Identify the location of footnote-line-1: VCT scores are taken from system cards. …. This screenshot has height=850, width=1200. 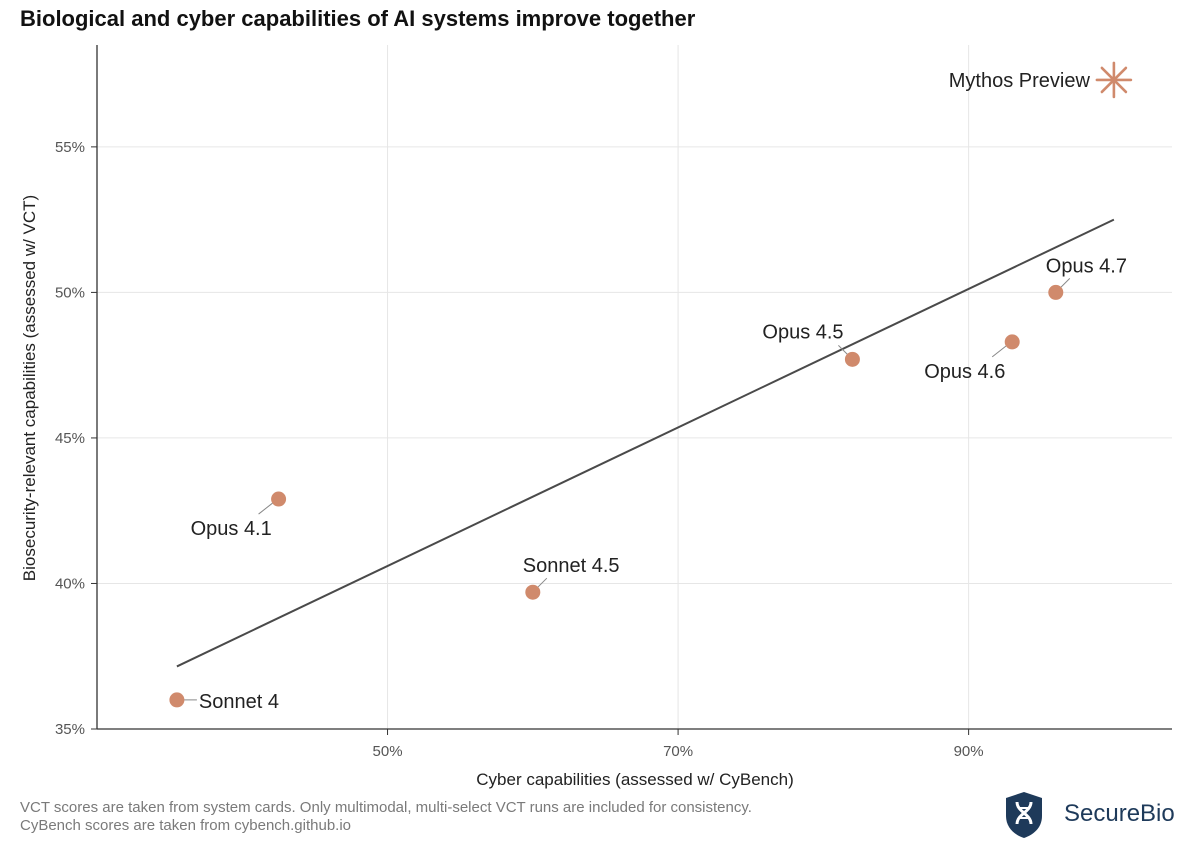
(386, 807).